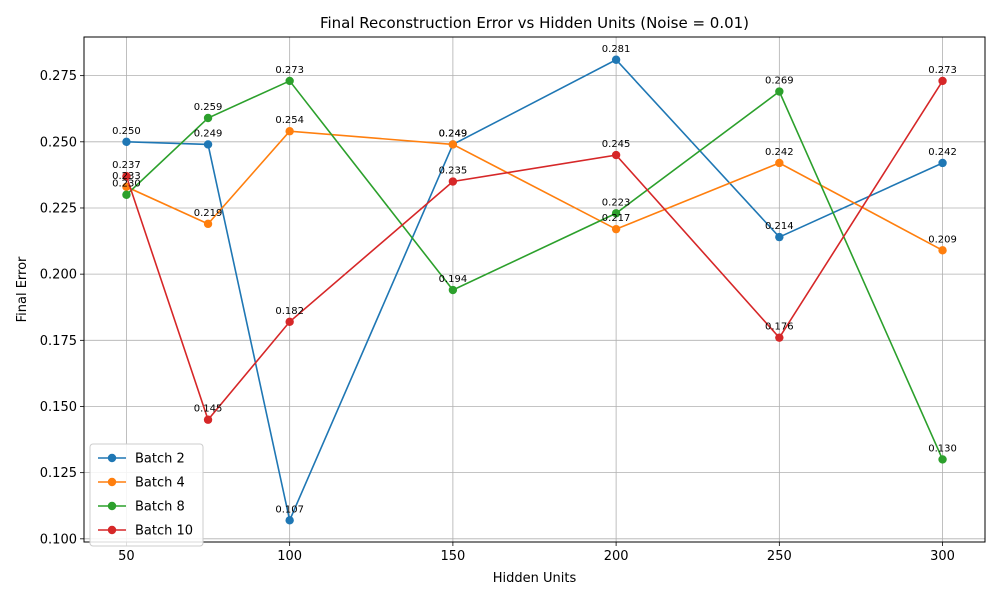 The image size is (1000, 600). What do you see at coordinates (942, 448) in the screenshot?
I see `data-label: 0.130` at bounding box center [942, 448].